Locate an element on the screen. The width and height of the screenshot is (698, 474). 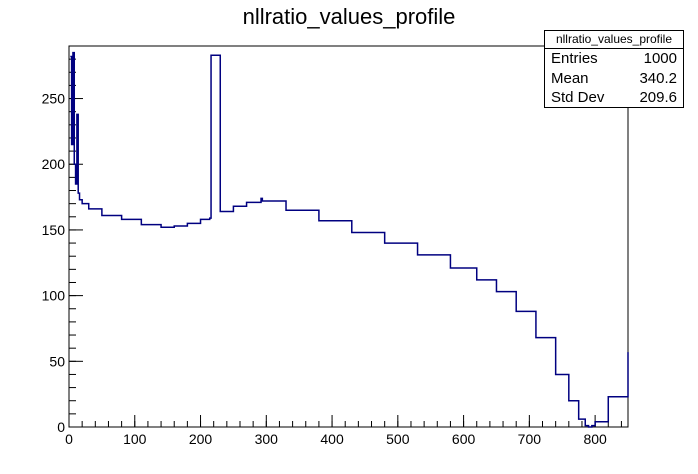
stats-value: 340.2 is located at coordinates (658, 78).